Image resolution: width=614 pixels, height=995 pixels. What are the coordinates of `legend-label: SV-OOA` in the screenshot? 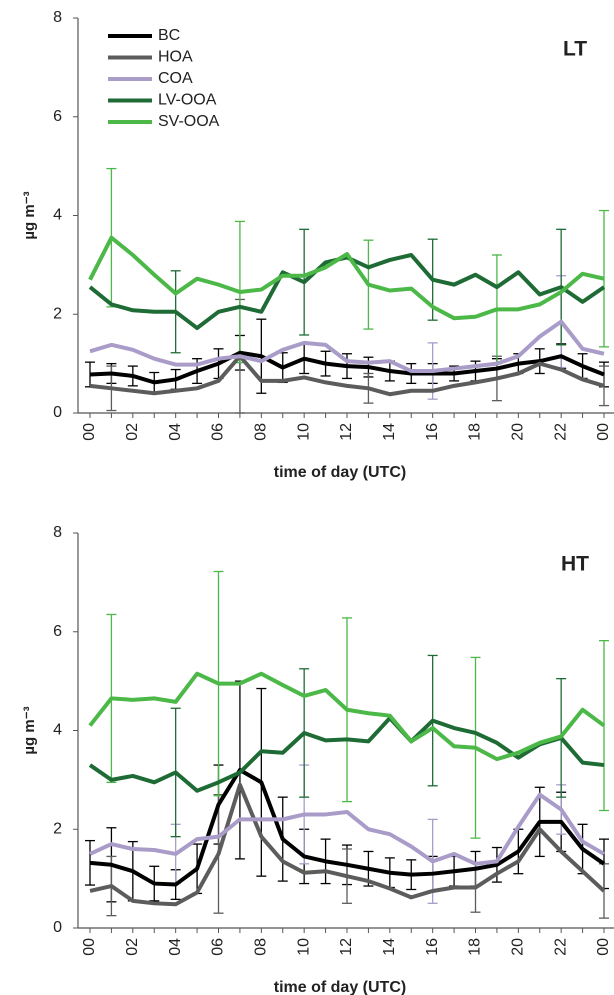 It's located at (189, 121).